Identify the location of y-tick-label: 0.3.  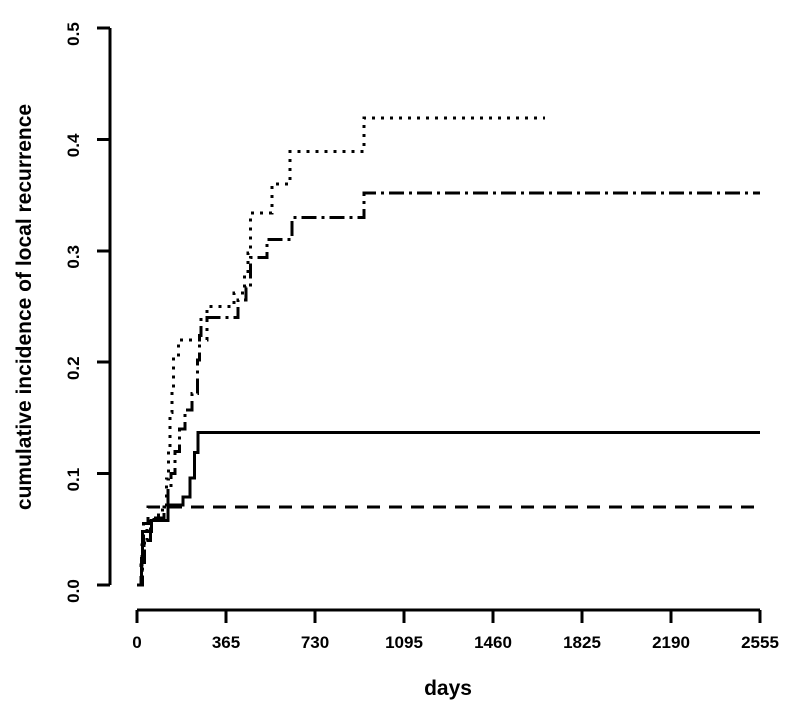
(73, 257).